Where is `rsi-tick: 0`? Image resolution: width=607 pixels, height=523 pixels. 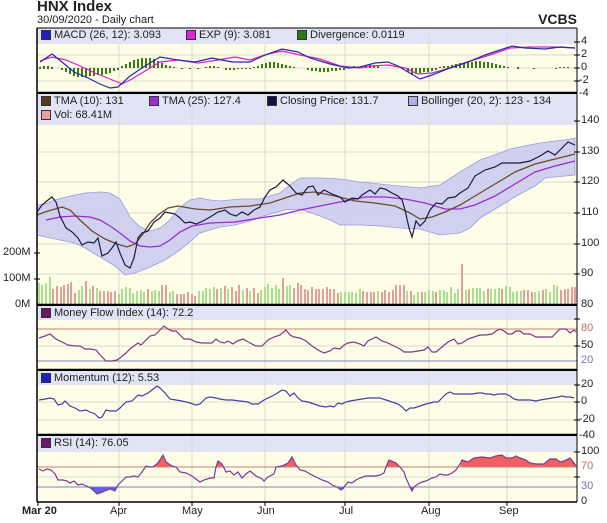 rsi-tick: 0 is located at coordinates (584, 501).